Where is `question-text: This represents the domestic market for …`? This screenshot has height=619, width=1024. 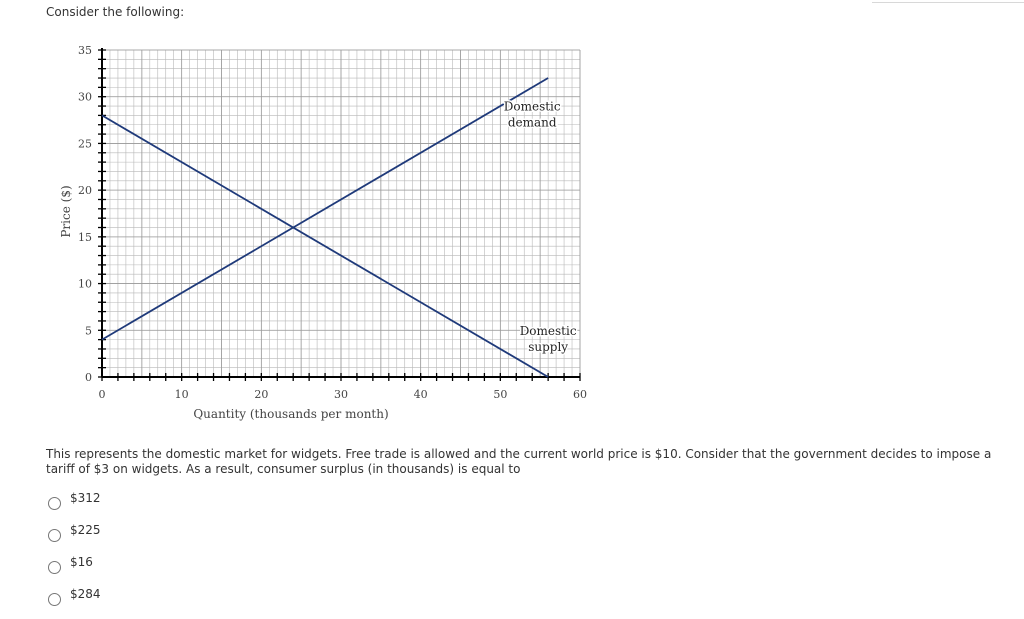 question-text: This represents the domestic market for … is located at coordinates (519, 461).